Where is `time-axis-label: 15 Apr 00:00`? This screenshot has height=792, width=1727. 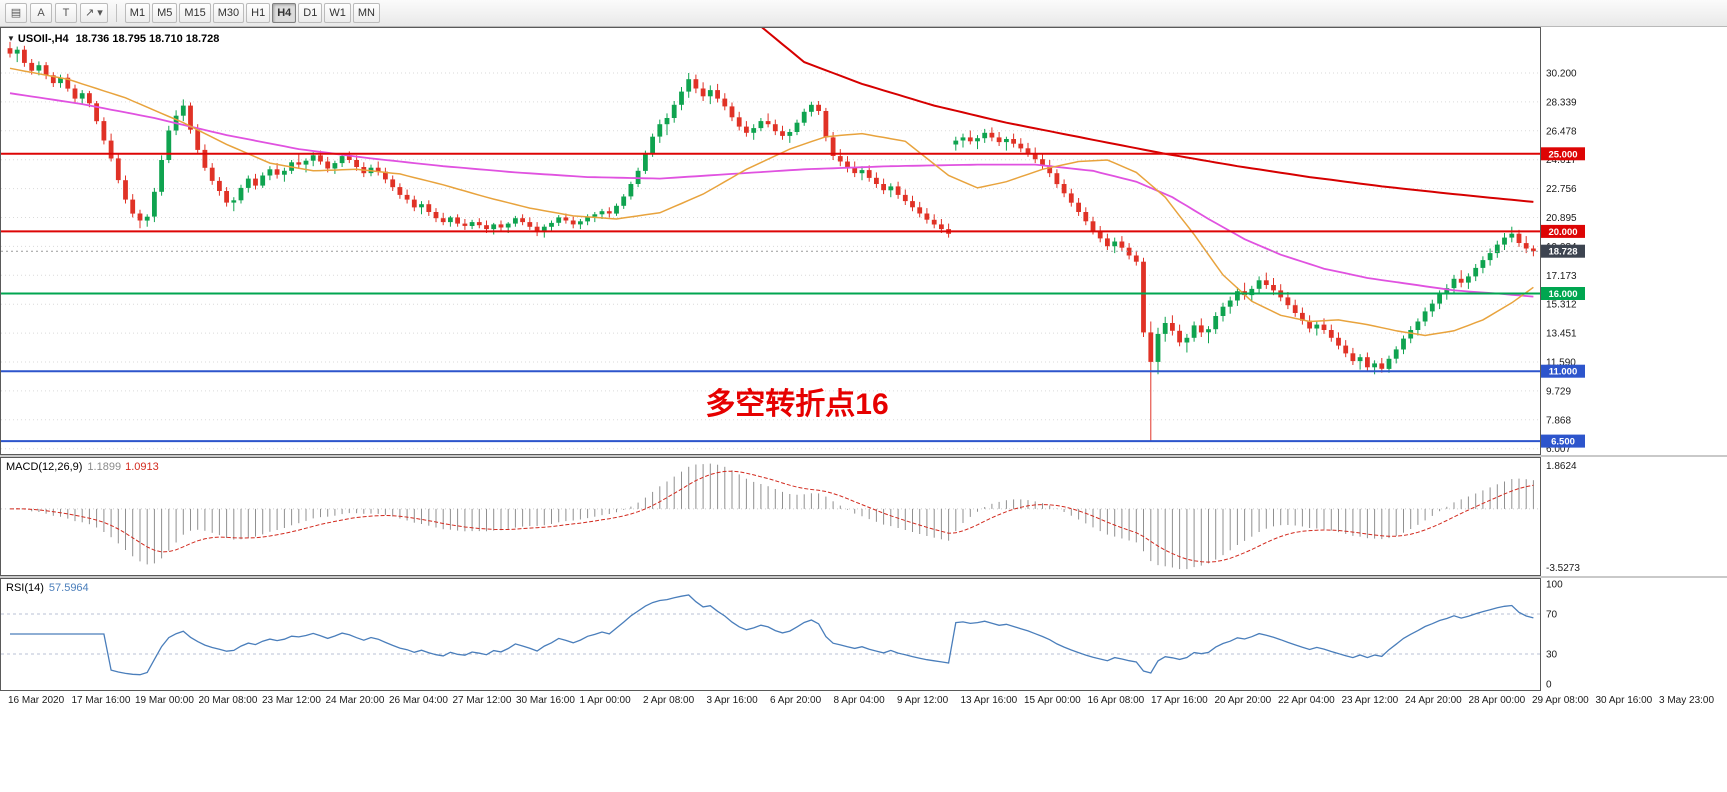
time-axis-label: 15 Apr 00:00 is located at coordinates (1052, 700).